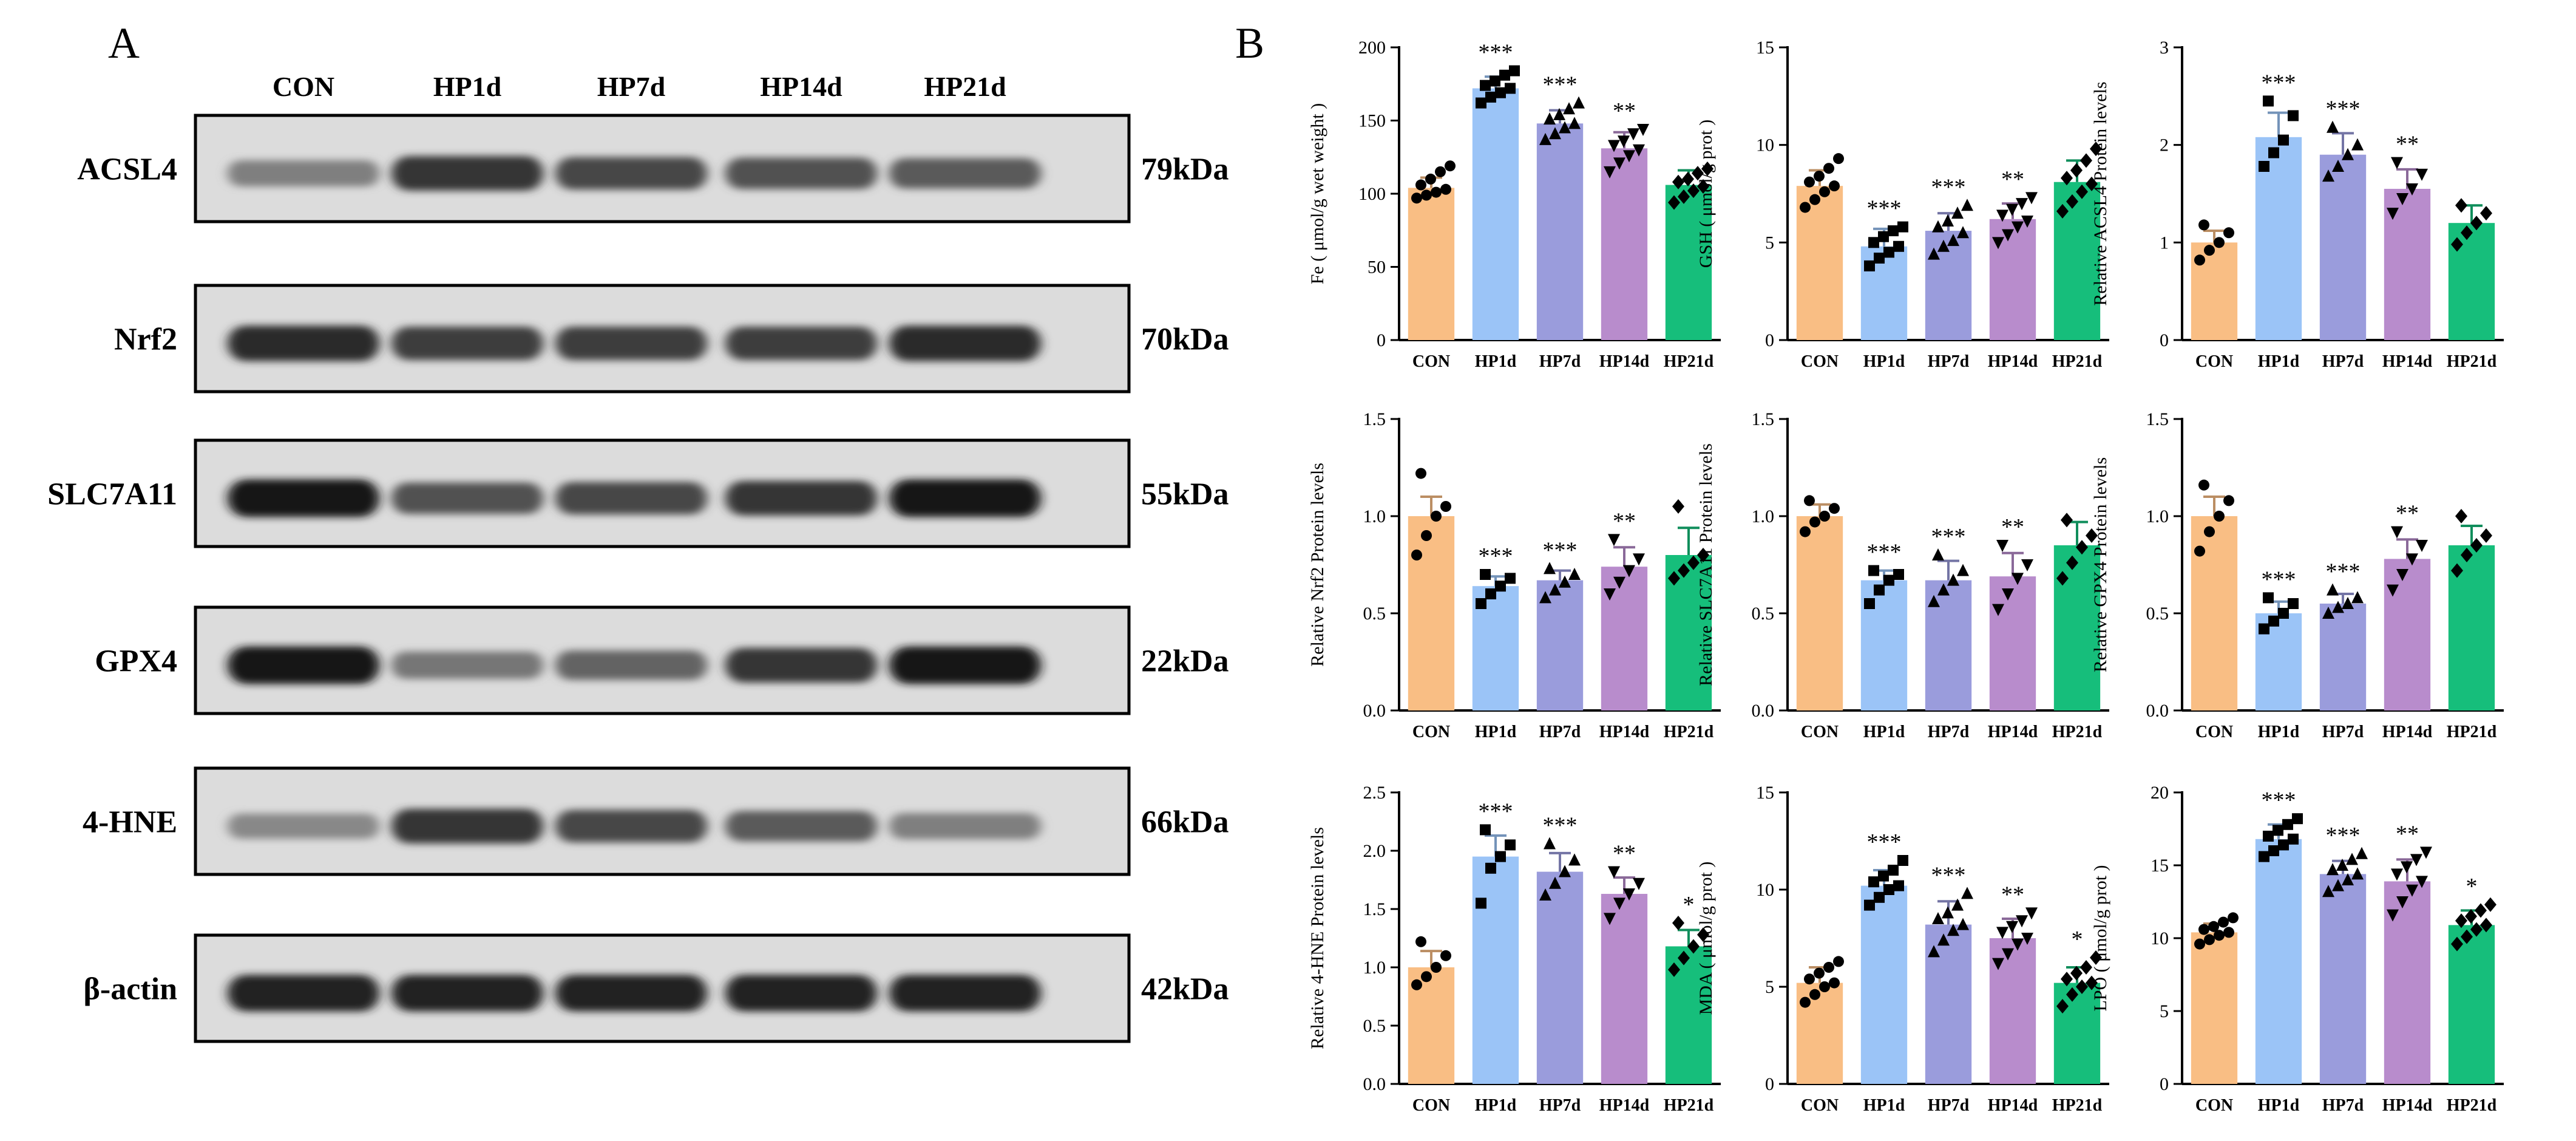 This screenshot has width=2576, height=1141. Describe the element at coordinates (468, 86) in the screenshot. I see `lane-label: HP1d` at that location.